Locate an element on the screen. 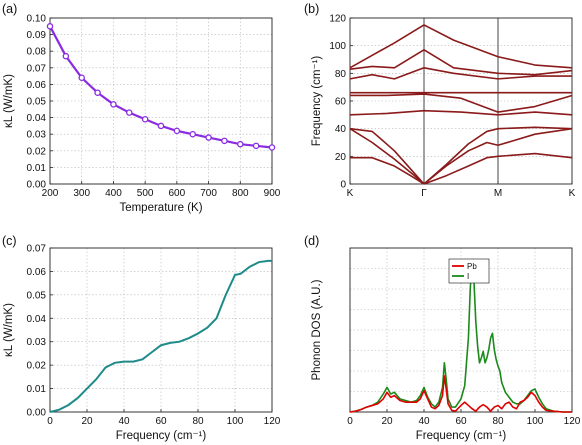 Image resolution: width=582 pixels, height=445 pixels. dos-line-pb is located at coordinates (460, 394).